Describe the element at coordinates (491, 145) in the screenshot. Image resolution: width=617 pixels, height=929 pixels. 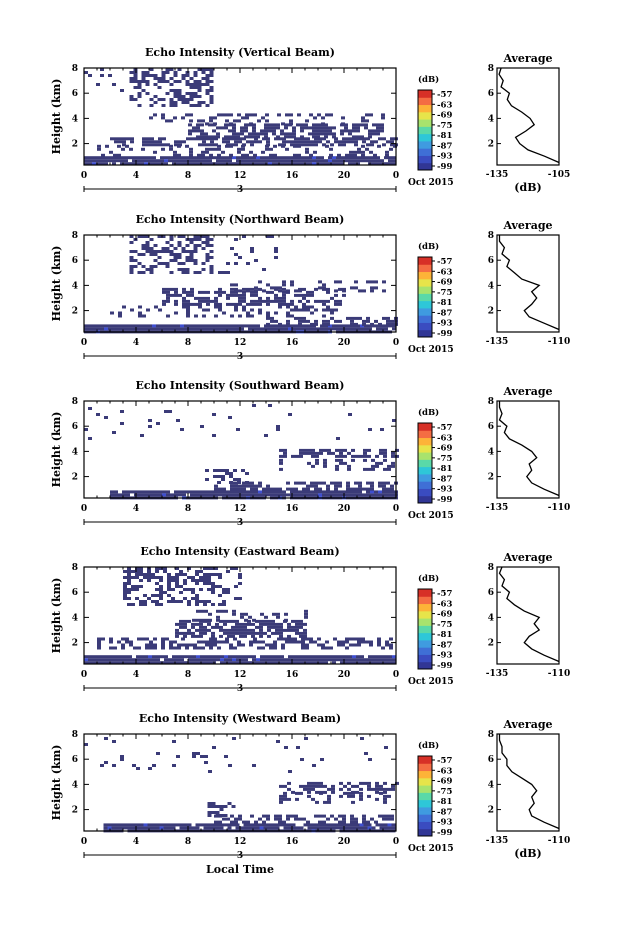
I see `average-y-tick-label: 2` at that location.